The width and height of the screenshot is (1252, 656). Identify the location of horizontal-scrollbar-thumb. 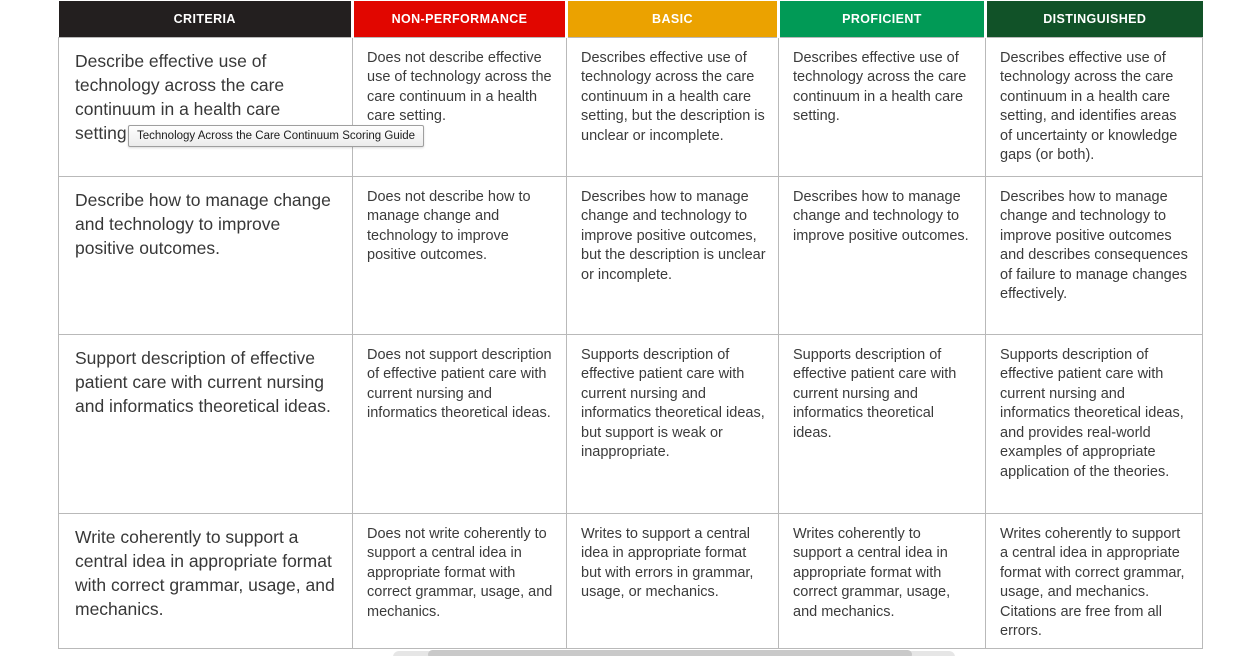
(670, 653).